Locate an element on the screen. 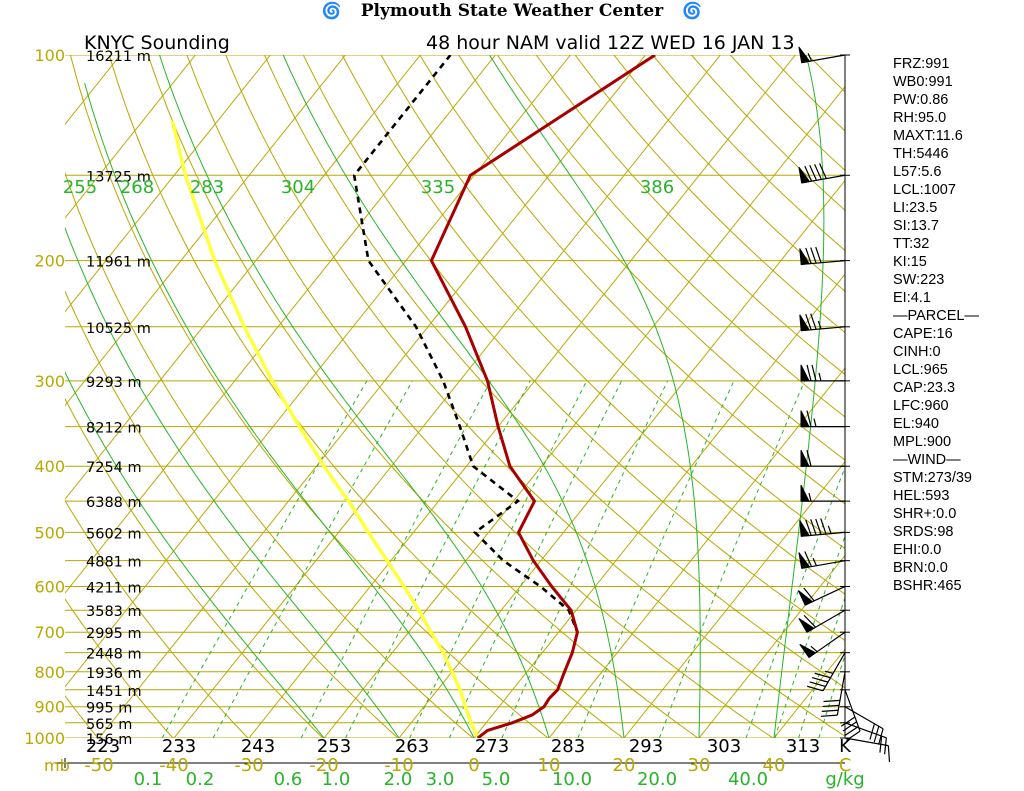 This screenshot has height=791, width=1024. temperature-tick-label: 20 is located at coordinates (624, 765).